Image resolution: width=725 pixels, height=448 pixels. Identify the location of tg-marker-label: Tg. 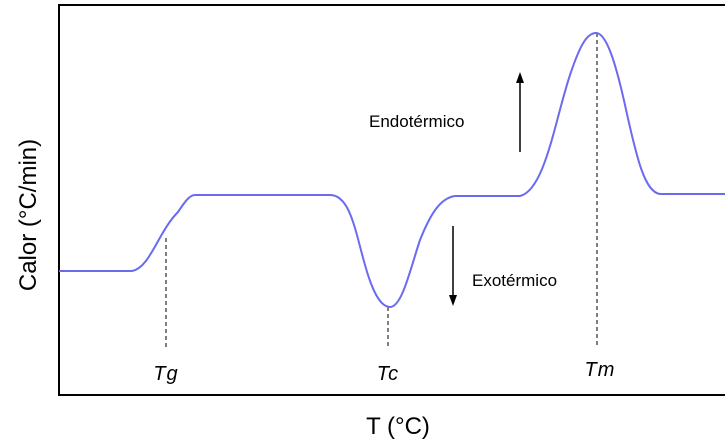
(165, 374).